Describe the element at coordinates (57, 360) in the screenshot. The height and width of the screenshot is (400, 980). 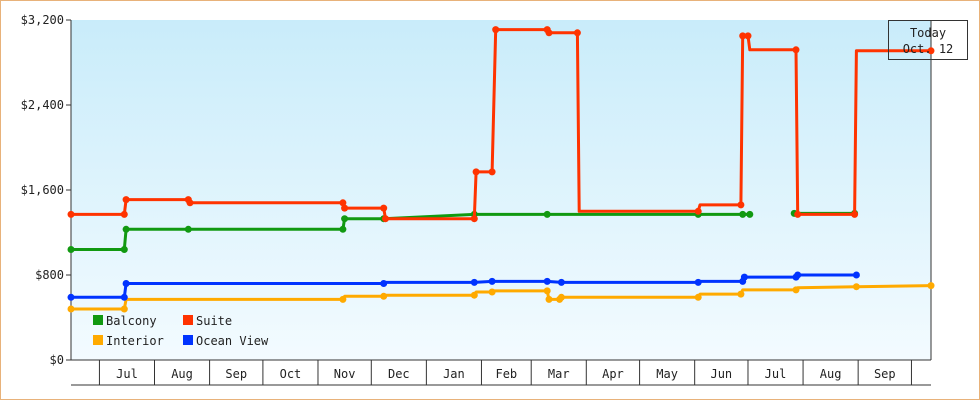
I see `y-tick-label: $0` at that location.